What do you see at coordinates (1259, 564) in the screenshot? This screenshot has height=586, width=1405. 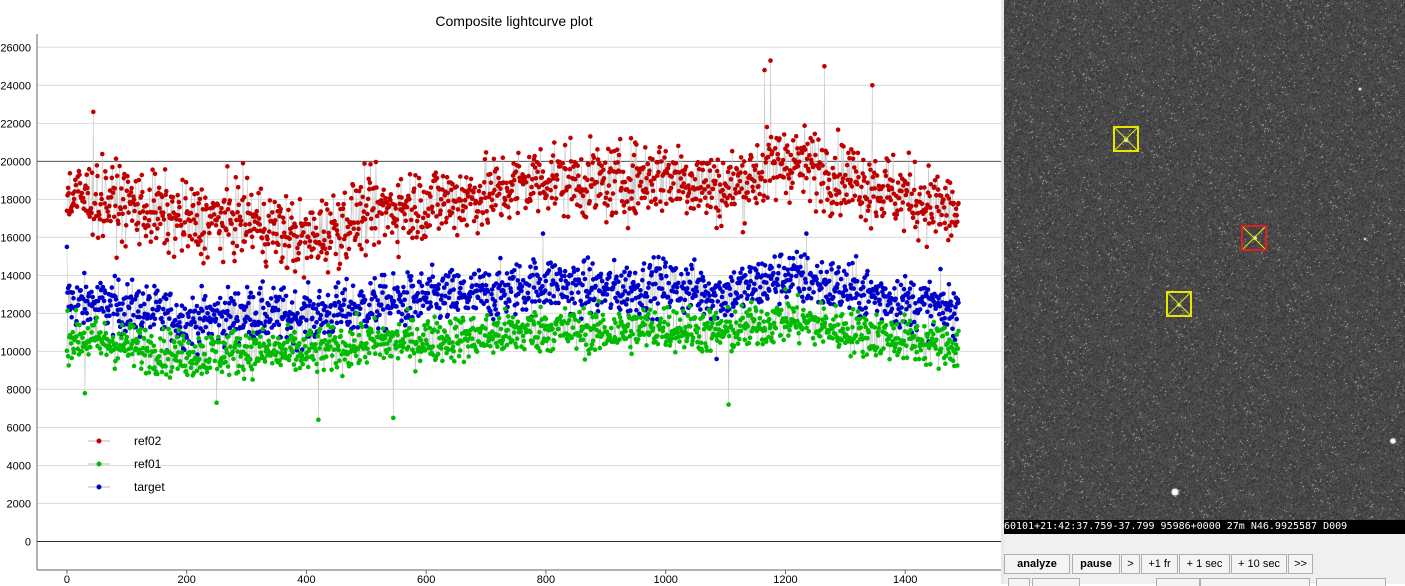 I see `plus-ten-seconds-button: + 10 sec` at bounding box center [1259, 564].